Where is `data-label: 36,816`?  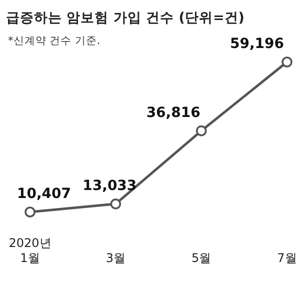
data-label: 36,816 is located at coordinates (173, 112).